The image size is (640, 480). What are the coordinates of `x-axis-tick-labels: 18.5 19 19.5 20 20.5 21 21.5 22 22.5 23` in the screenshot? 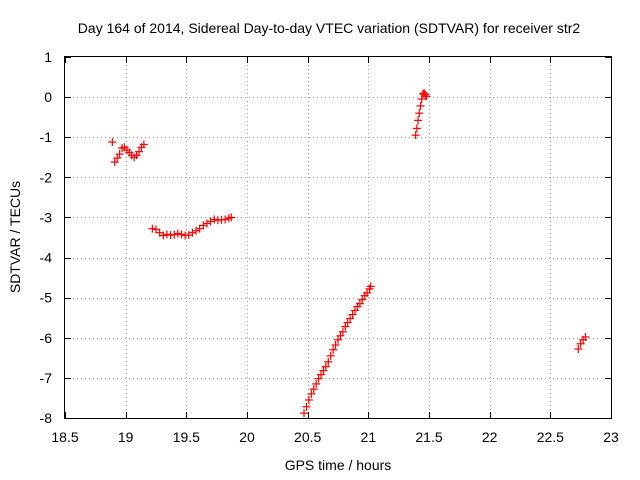 It's located at (335, 437).